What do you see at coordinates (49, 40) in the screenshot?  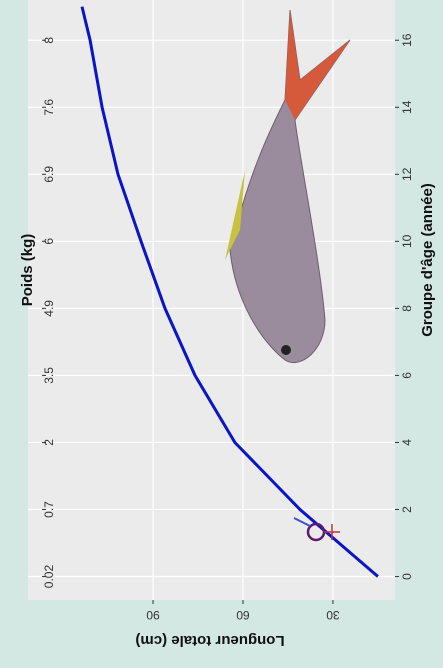 I see `x2-tick-label: 8` at bounding box center [49, 40].